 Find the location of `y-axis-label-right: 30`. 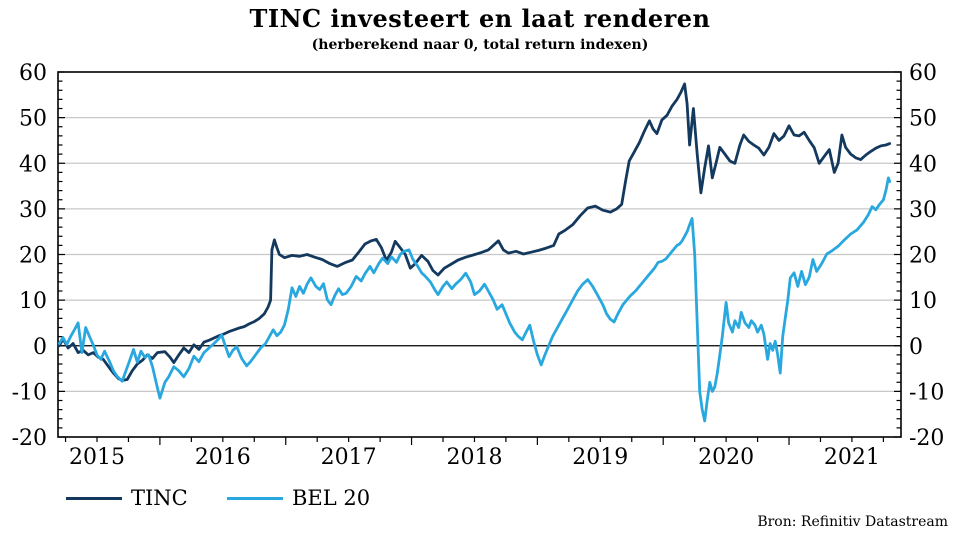

y-axis-label-right: 30 is located at coordinates (923, 210).